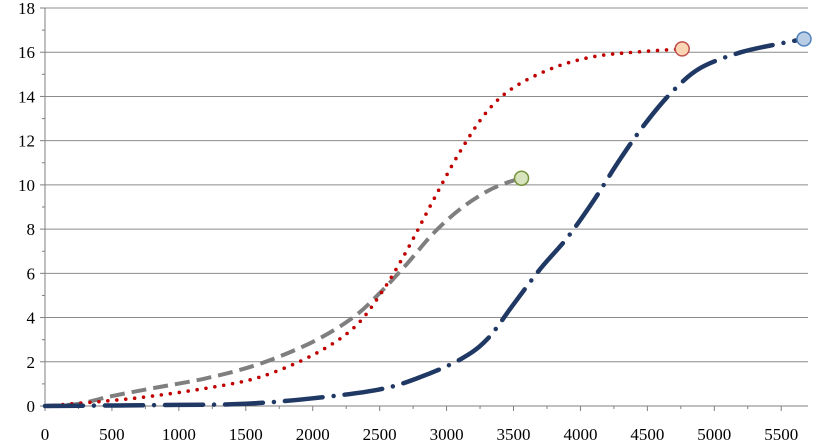  Describe the element at coordinates (521, 178) in the screenshot. I see `series-end-marker-dashed` at that location.